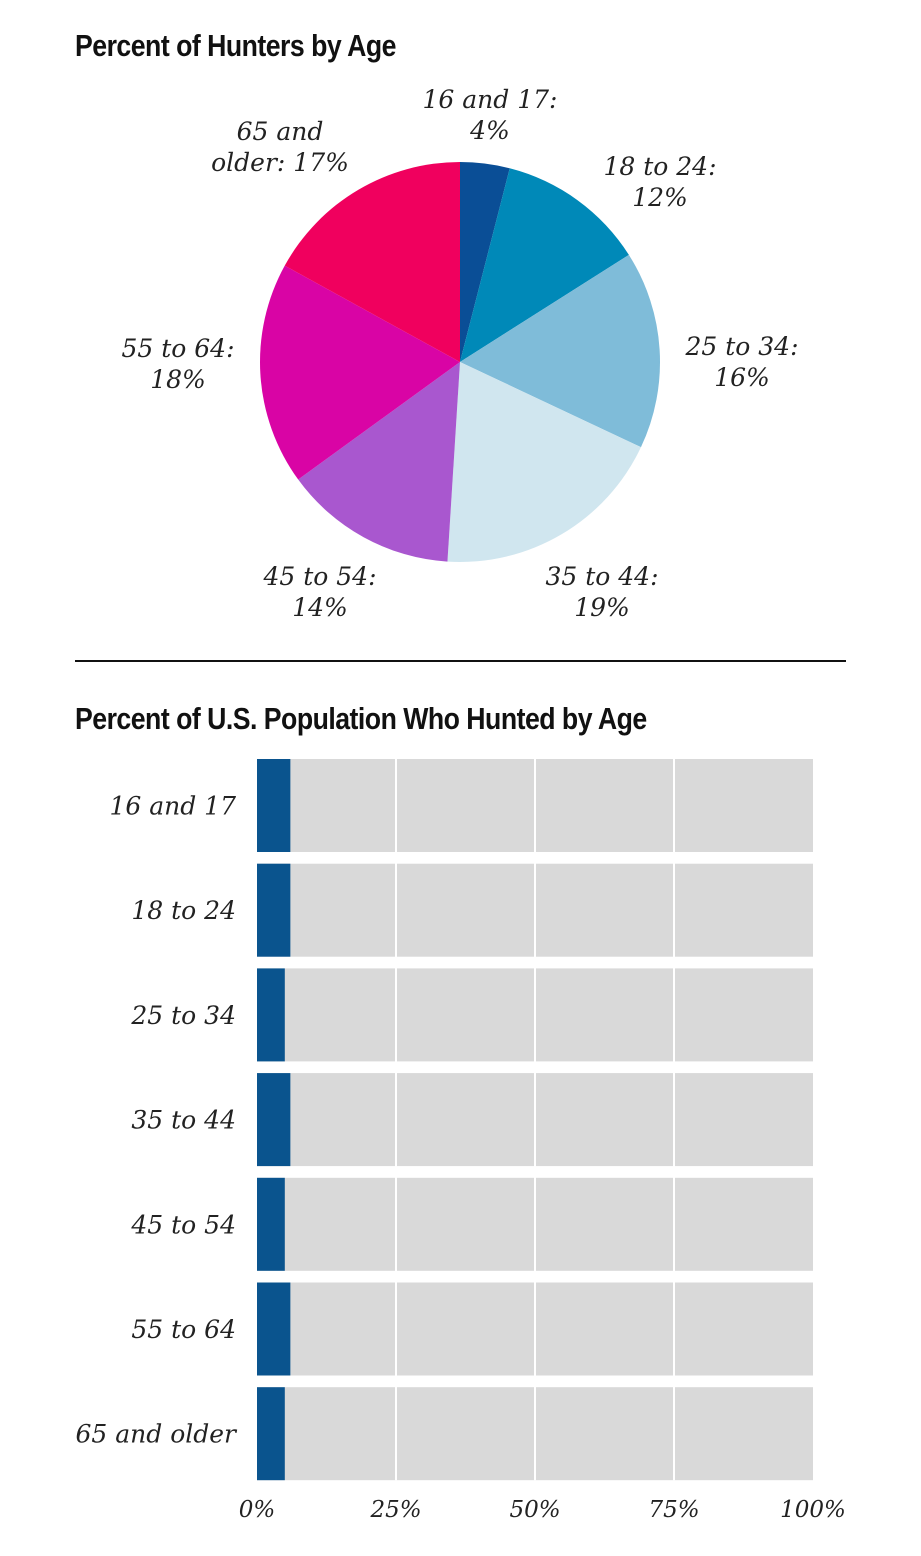 The width and height of the screenshot is (921, 1556). What do you see at coordinates (177, 348) in the screenshot?
I see `pie-label-category: 55 to 64:` at bounding box center [177, 348].